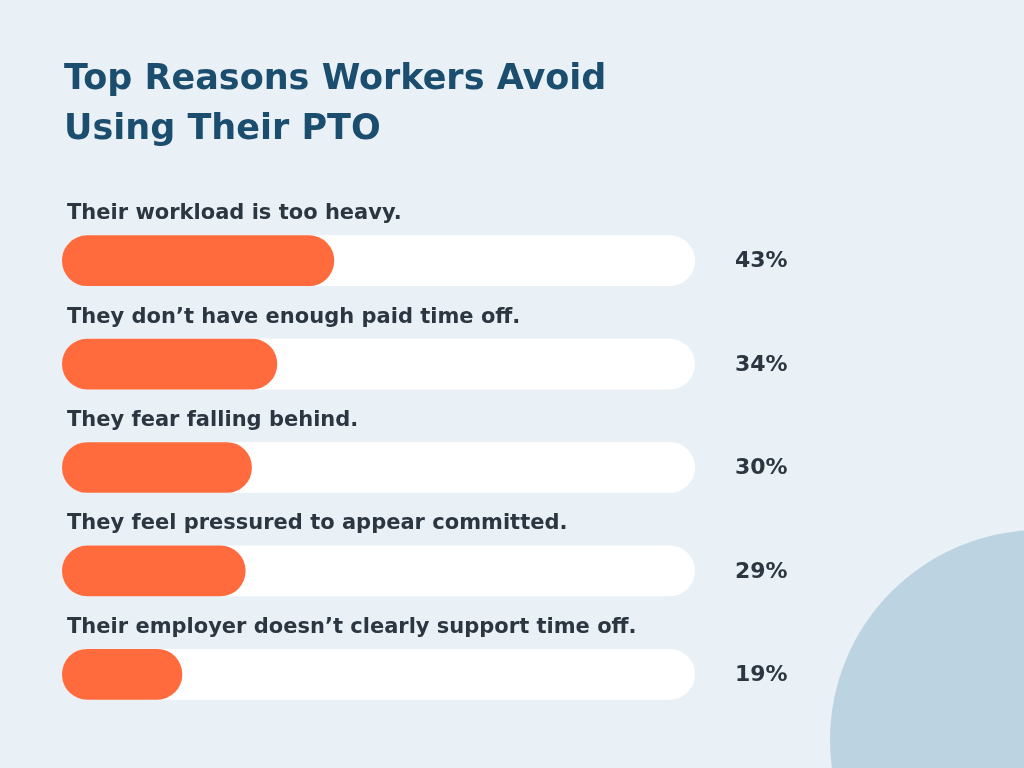  I want to click on y-tick-label: They fear falling behind., so click(213, 418).